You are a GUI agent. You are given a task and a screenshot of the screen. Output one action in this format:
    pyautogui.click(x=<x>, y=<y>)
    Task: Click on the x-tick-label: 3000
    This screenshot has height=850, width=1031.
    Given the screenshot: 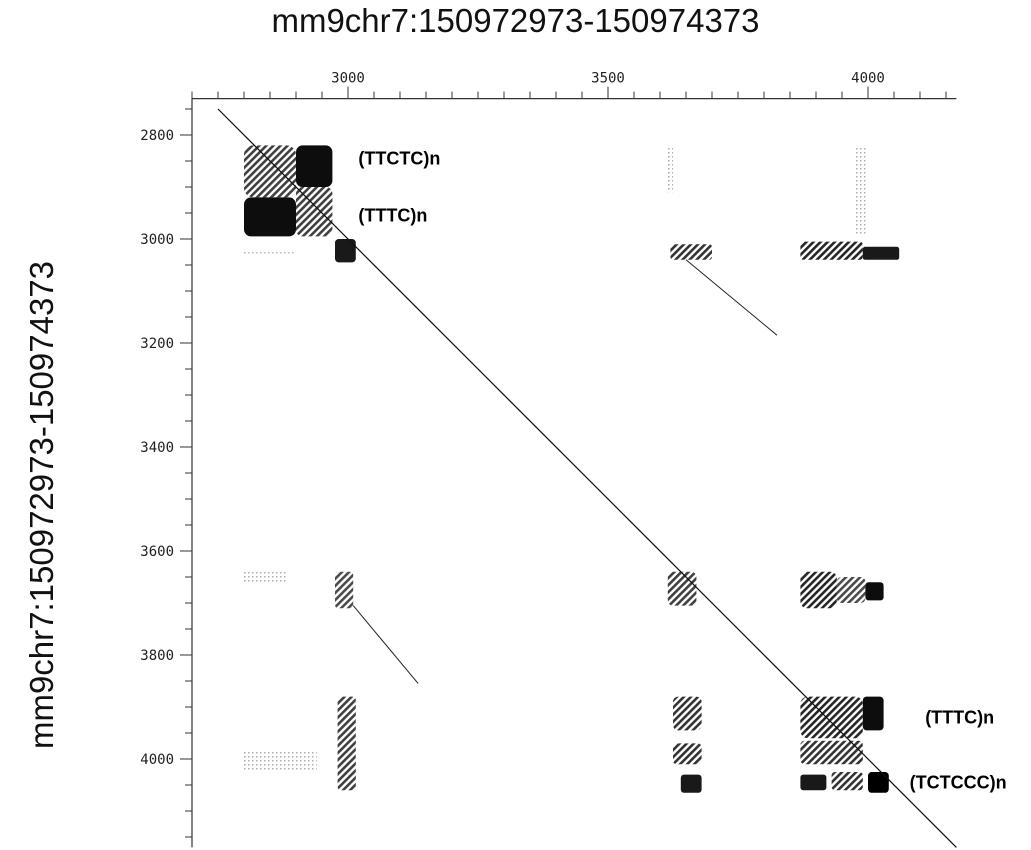 What is the action you would take?
    pyautogui.click(x=348, y=79)
    